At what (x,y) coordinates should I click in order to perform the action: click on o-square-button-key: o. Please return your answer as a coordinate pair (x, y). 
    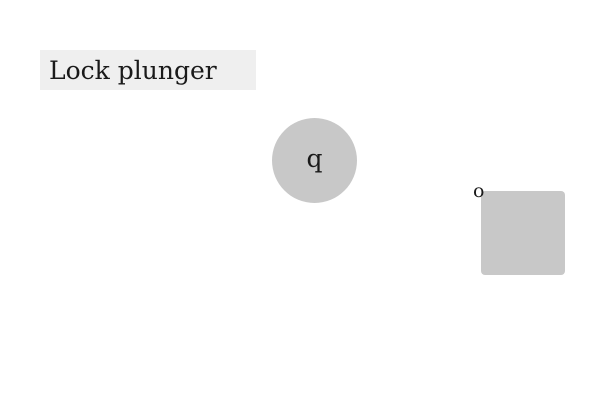
    Looking at the image, I should click on (479, 191).